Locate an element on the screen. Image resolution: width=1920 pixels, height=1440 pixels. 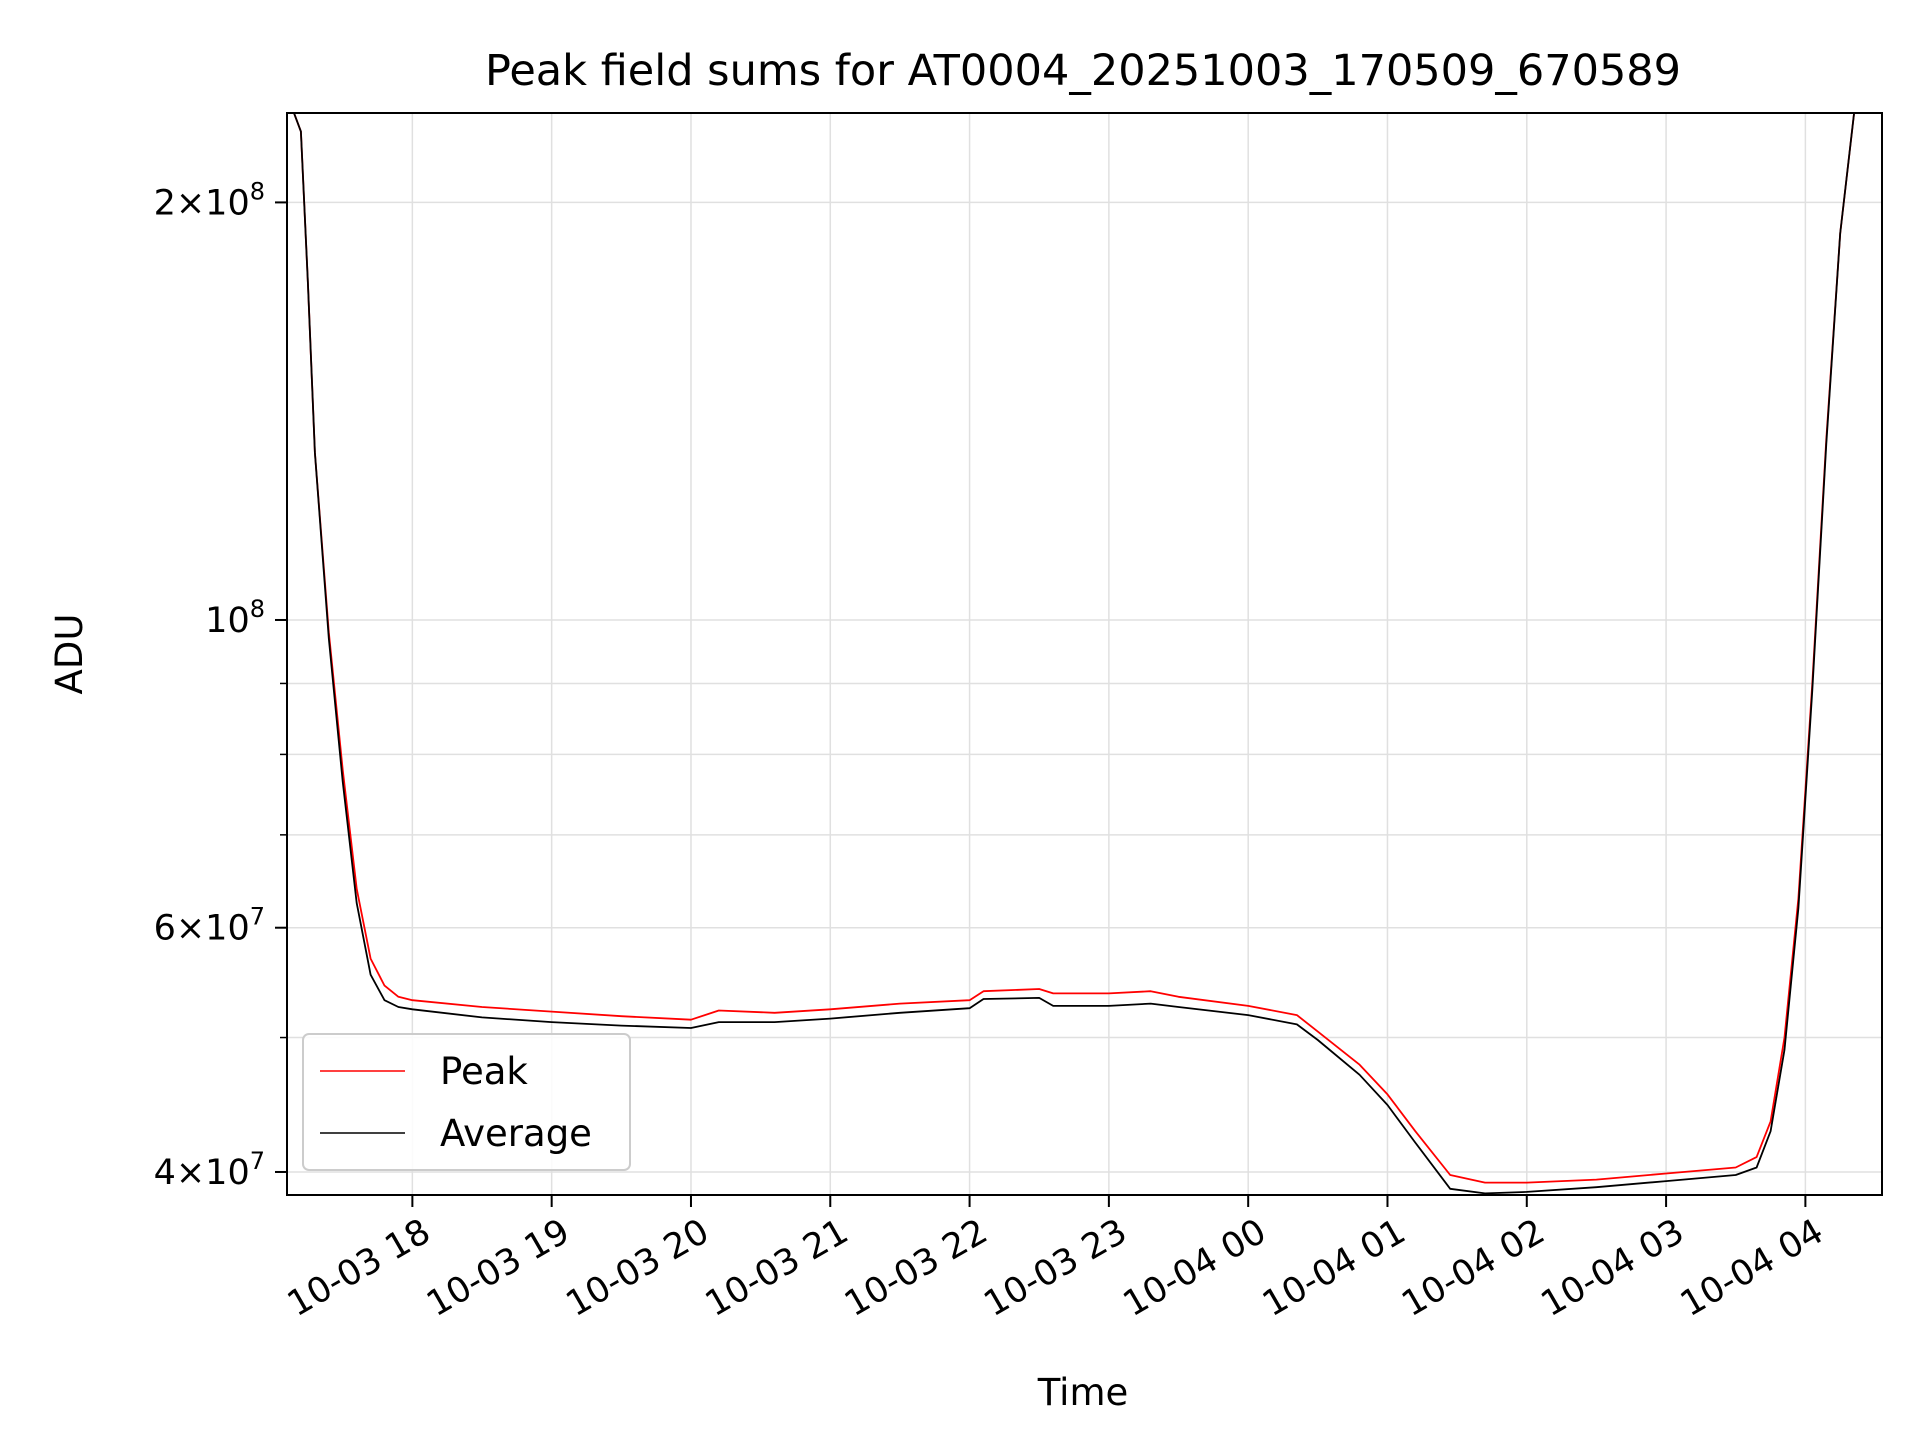
legend-average-label: Average is located at coordinates (516, 1133).